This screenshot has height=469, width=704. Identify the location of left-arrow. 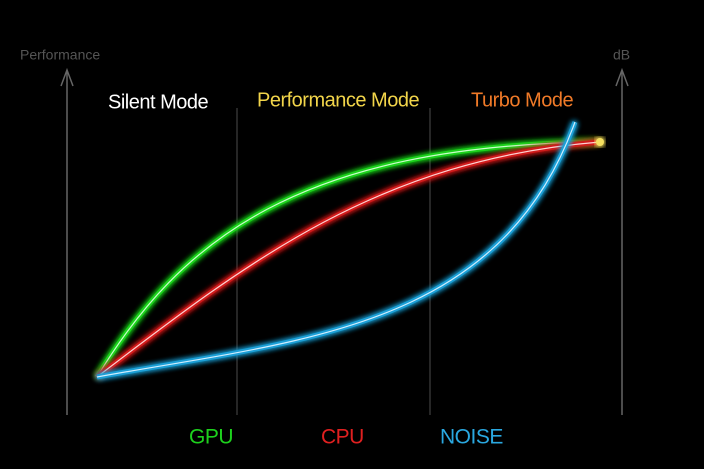
(67, 77).